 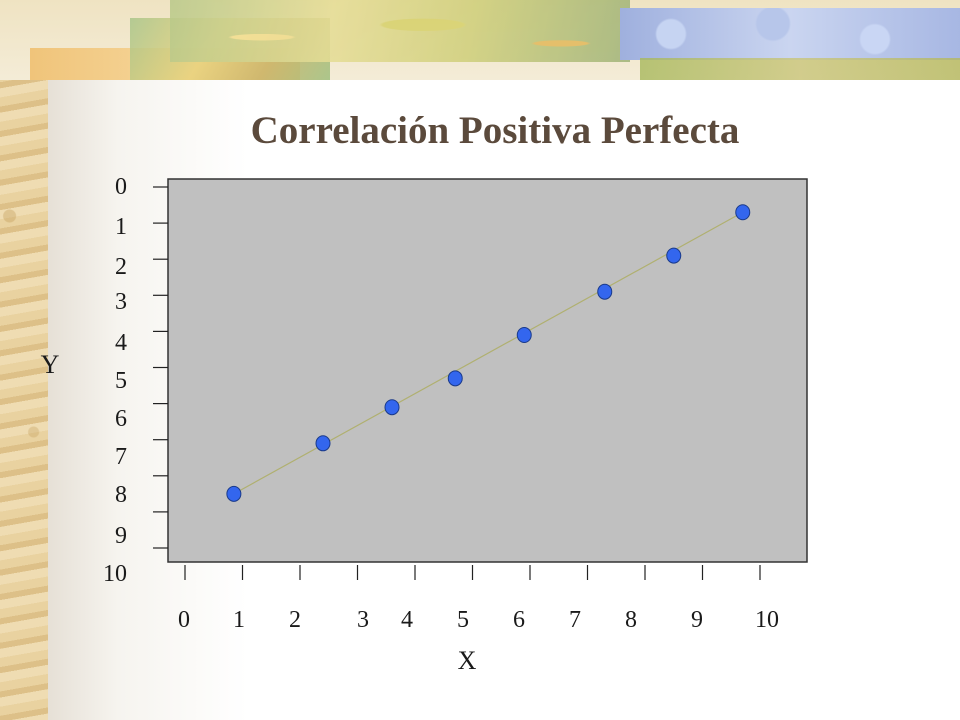 I want to click on x-tick-label: 10, so click(x=767, y=620).